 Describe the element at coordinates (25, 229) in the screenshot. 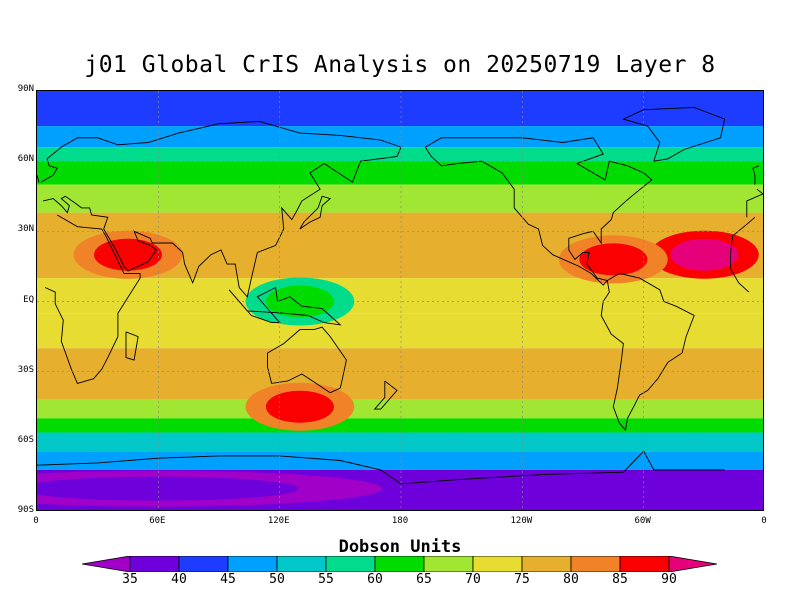

I see `latitude-label: 30N` at that location.